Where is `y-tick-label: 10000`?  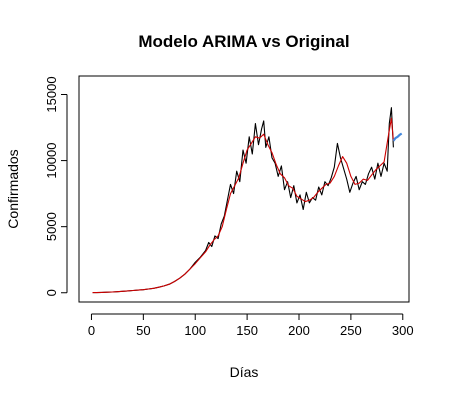
y-tick-label: 10000 is located at coordinates (51, 161).